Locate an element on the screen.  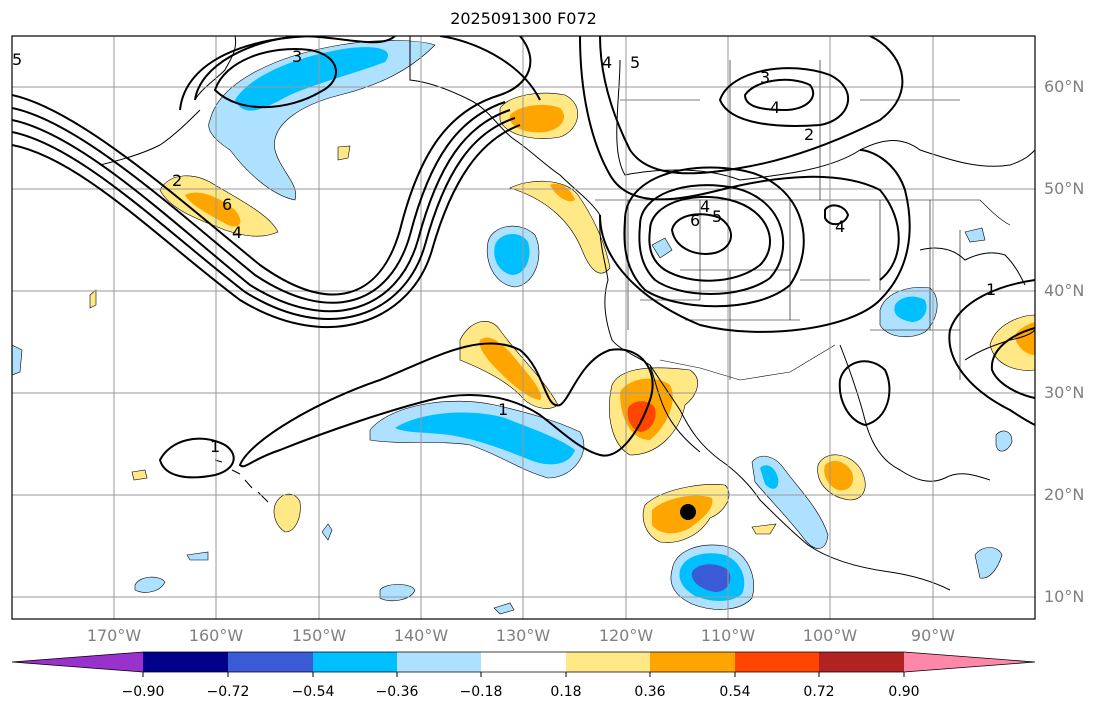
storm-center-marker is located at coordinates (688, 512).